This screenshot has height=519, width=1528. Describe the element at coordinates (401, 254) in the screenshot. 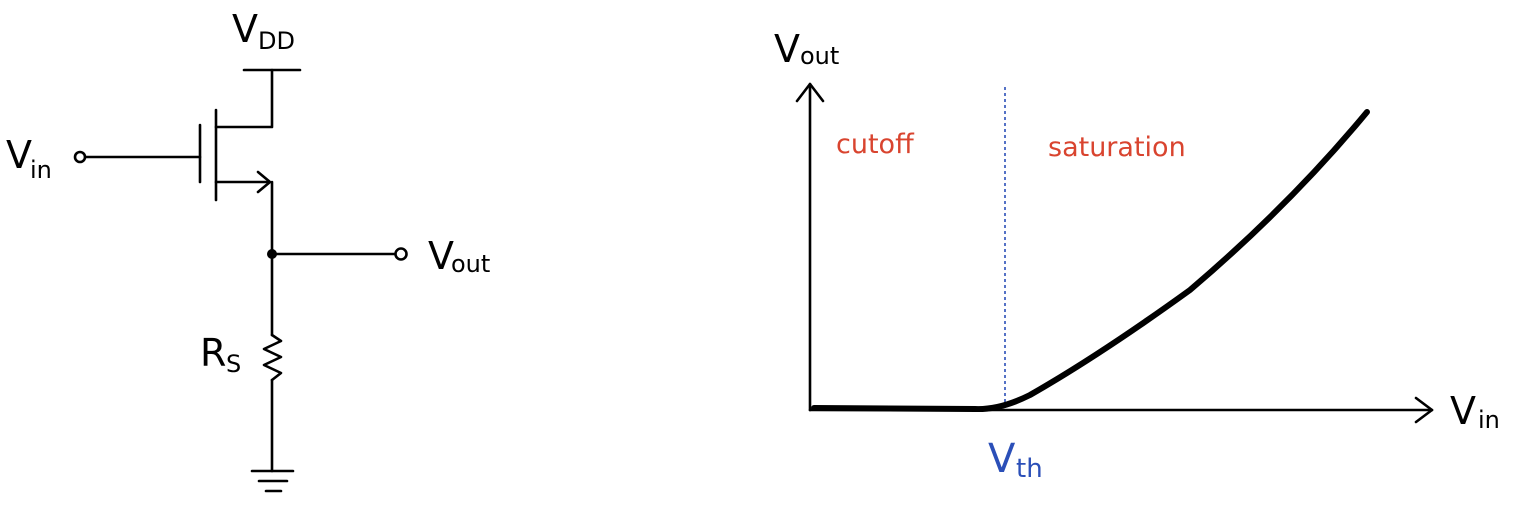

I see `vout-terminal` at that location.